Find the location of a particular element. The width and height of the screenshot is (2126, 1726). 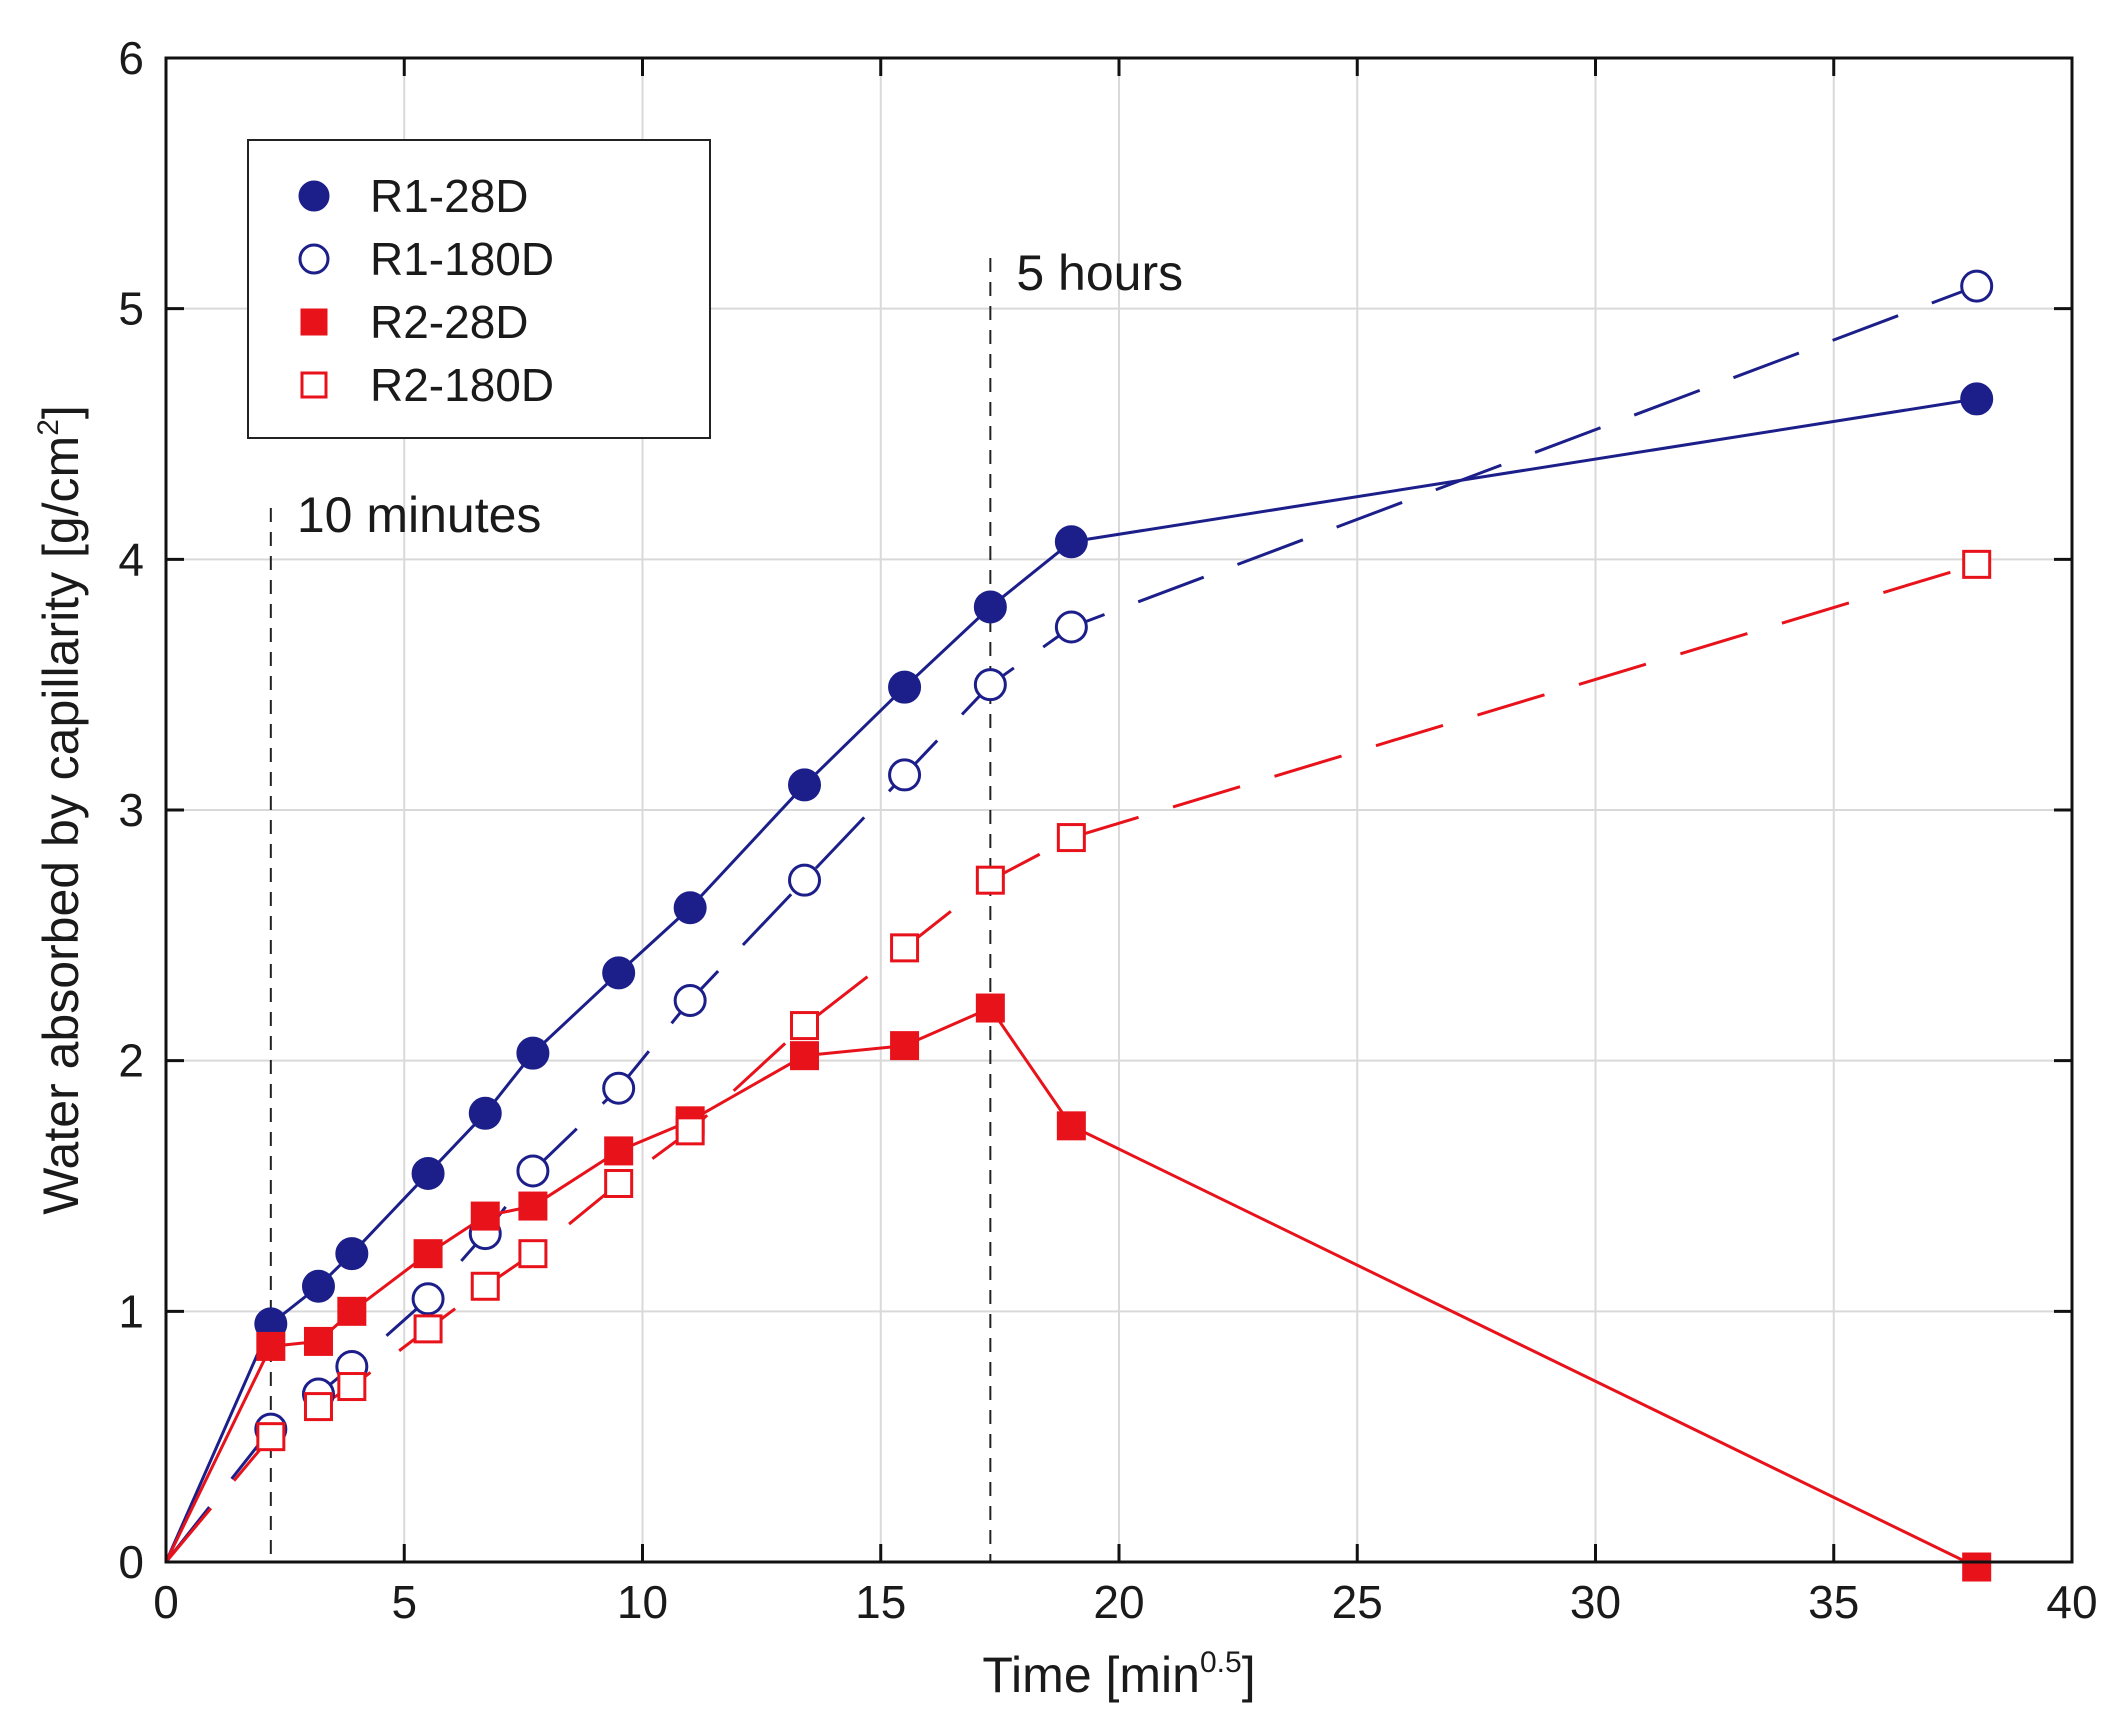

x-tick-label: 35 is located at coordinates (1833, 1602).